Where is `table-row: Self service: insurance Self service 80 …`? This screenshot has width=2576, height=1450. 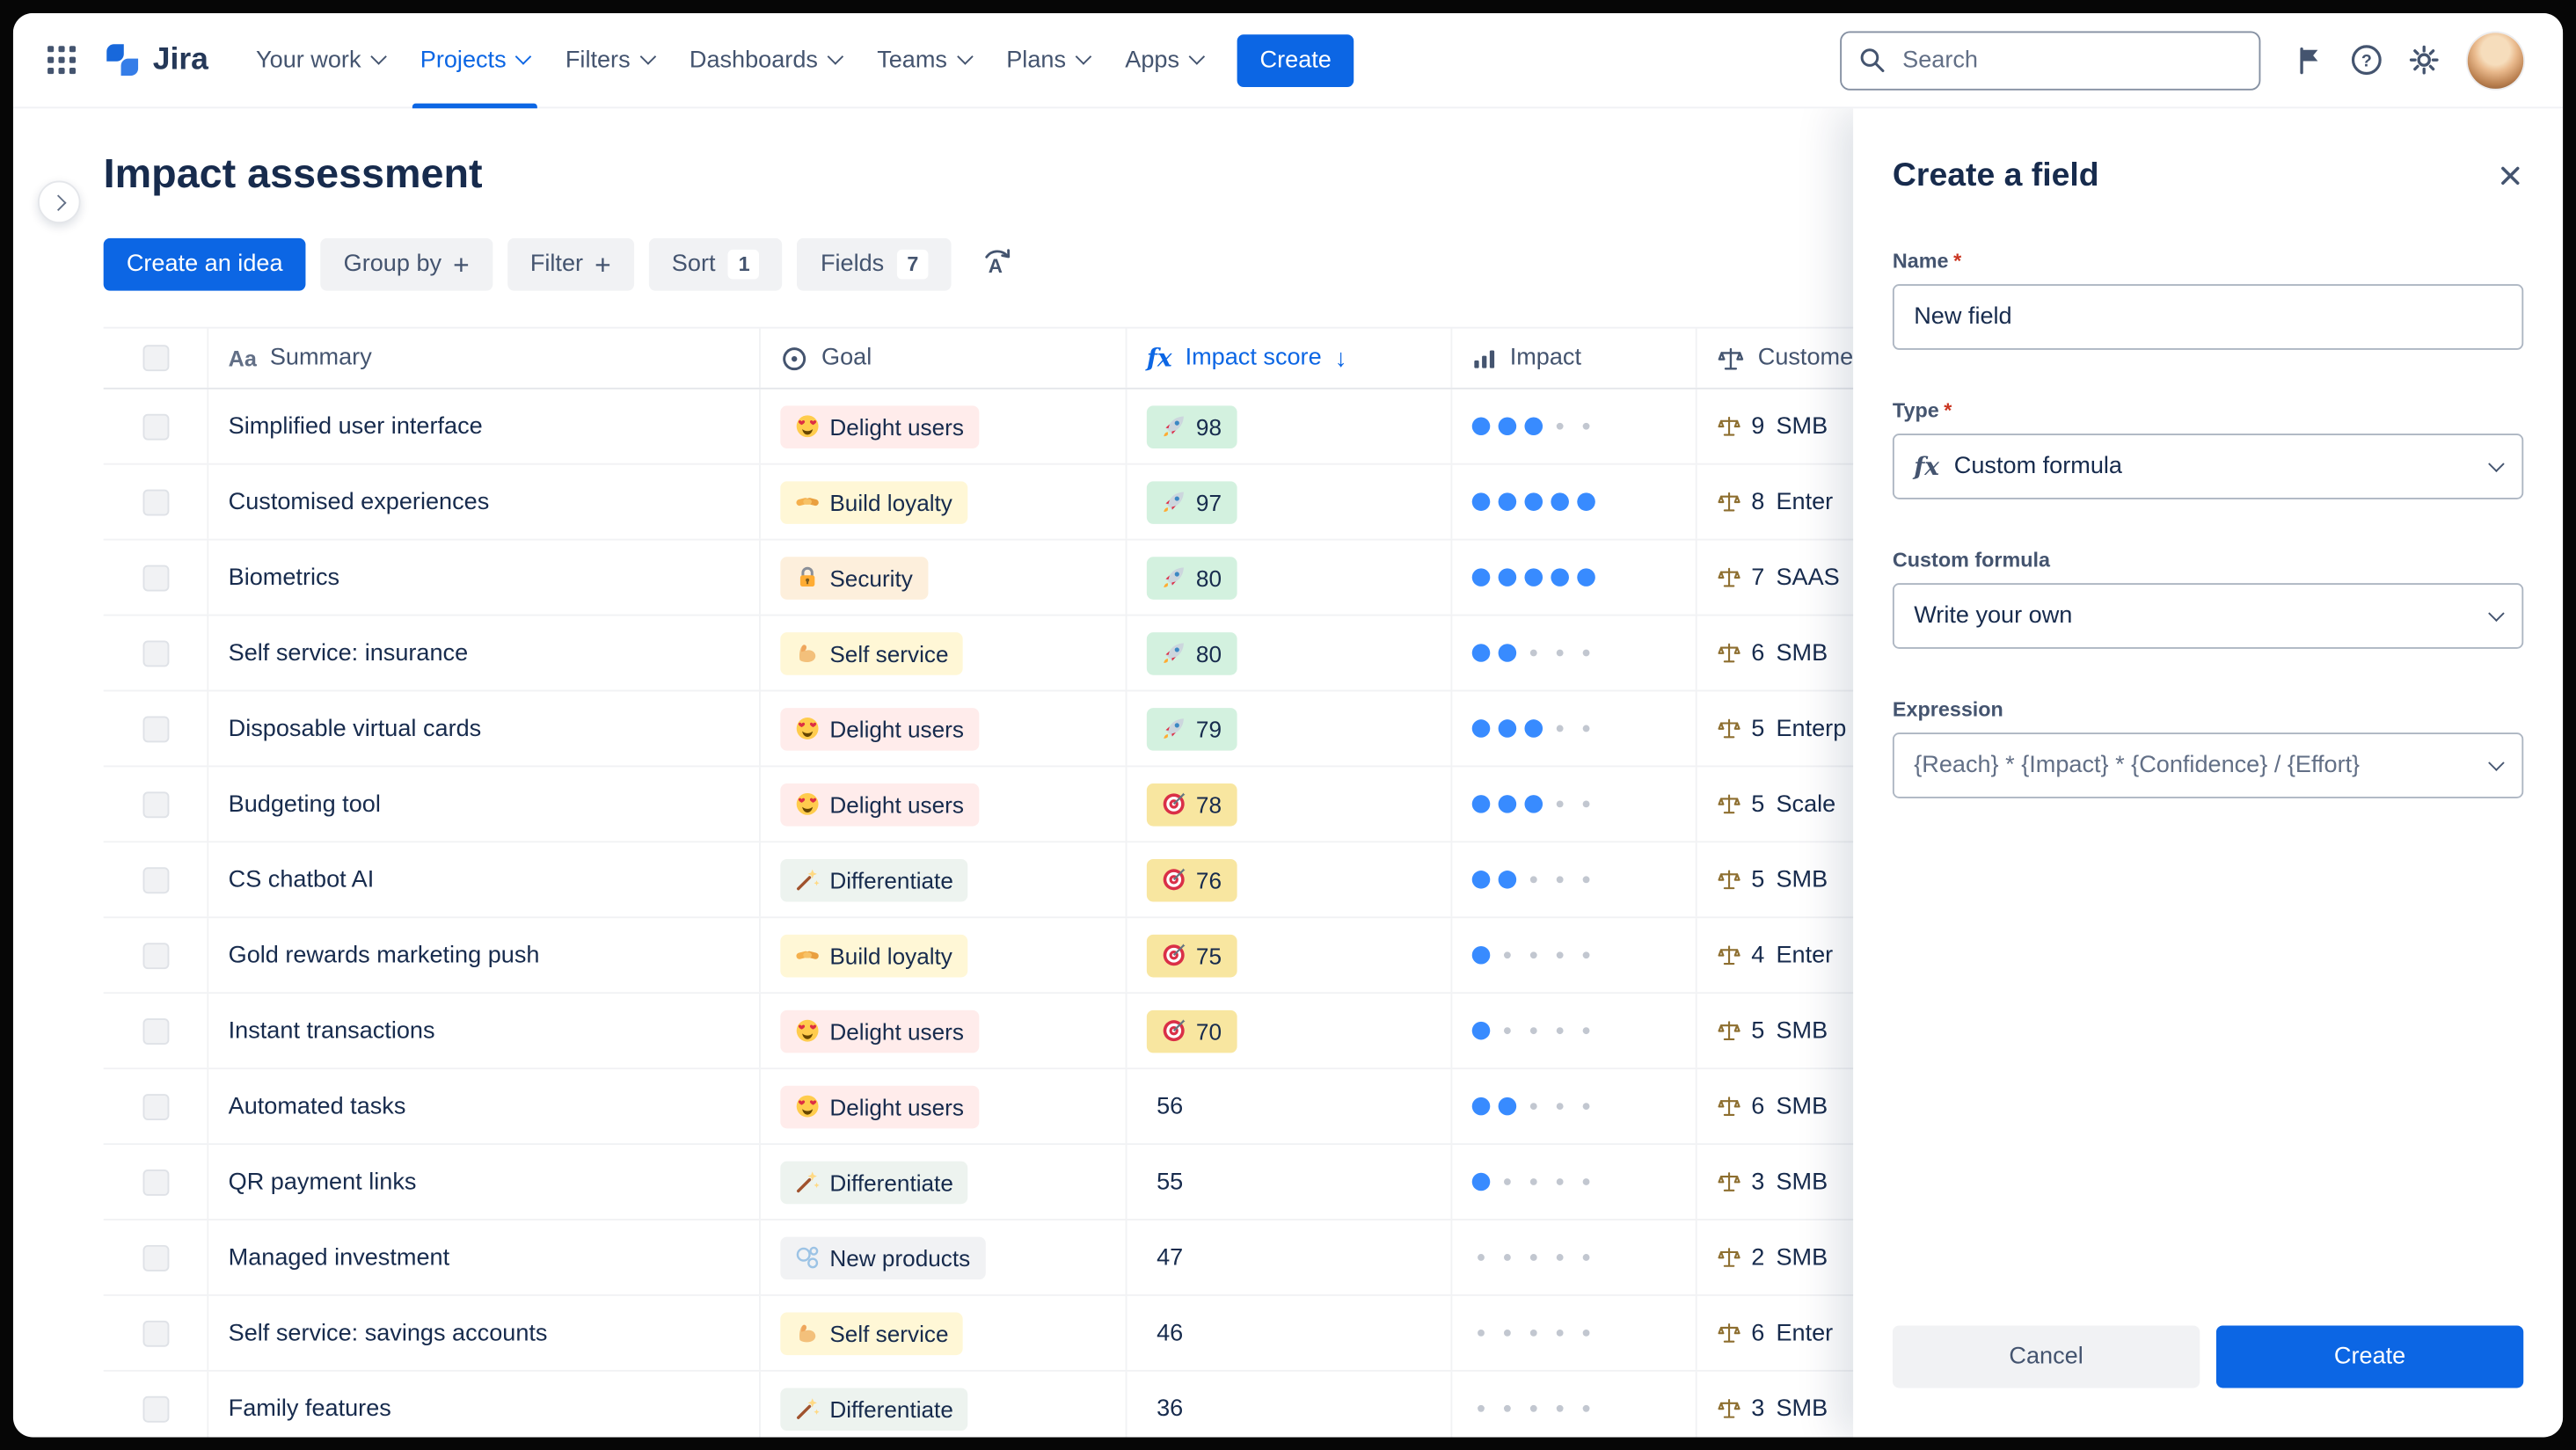
table-row: Self service: insurance Self service 80 … is located at coordinates (1072, 654).